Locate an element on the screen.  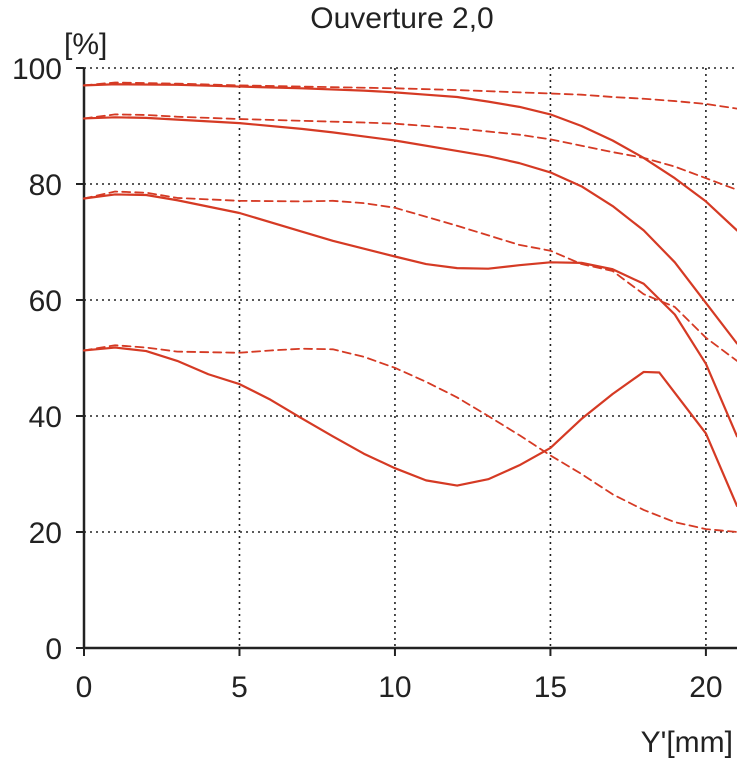
x-tick-label: 5 is located at coordinates (239, 687).